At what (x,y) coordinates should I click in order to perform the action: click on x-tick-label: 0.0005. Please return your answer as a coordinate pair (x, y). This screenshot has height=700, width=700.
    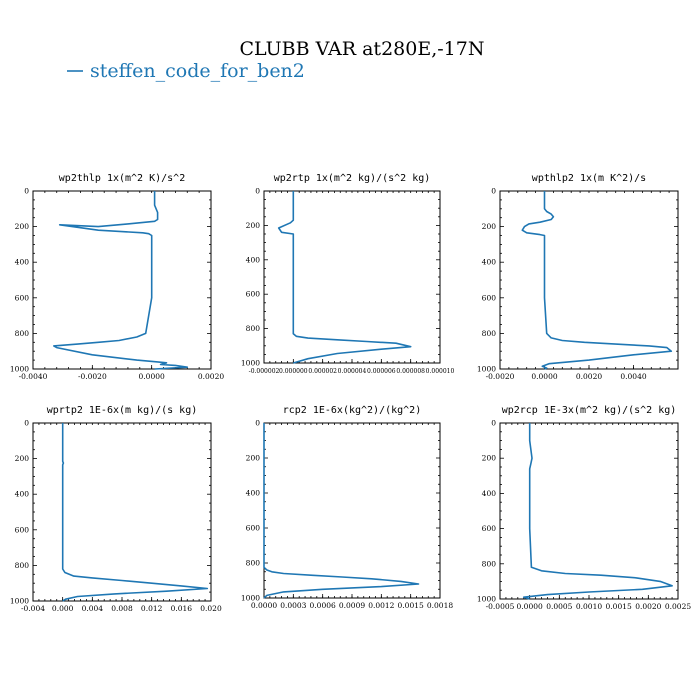
    Looking at the image, I should click on (559, 606).